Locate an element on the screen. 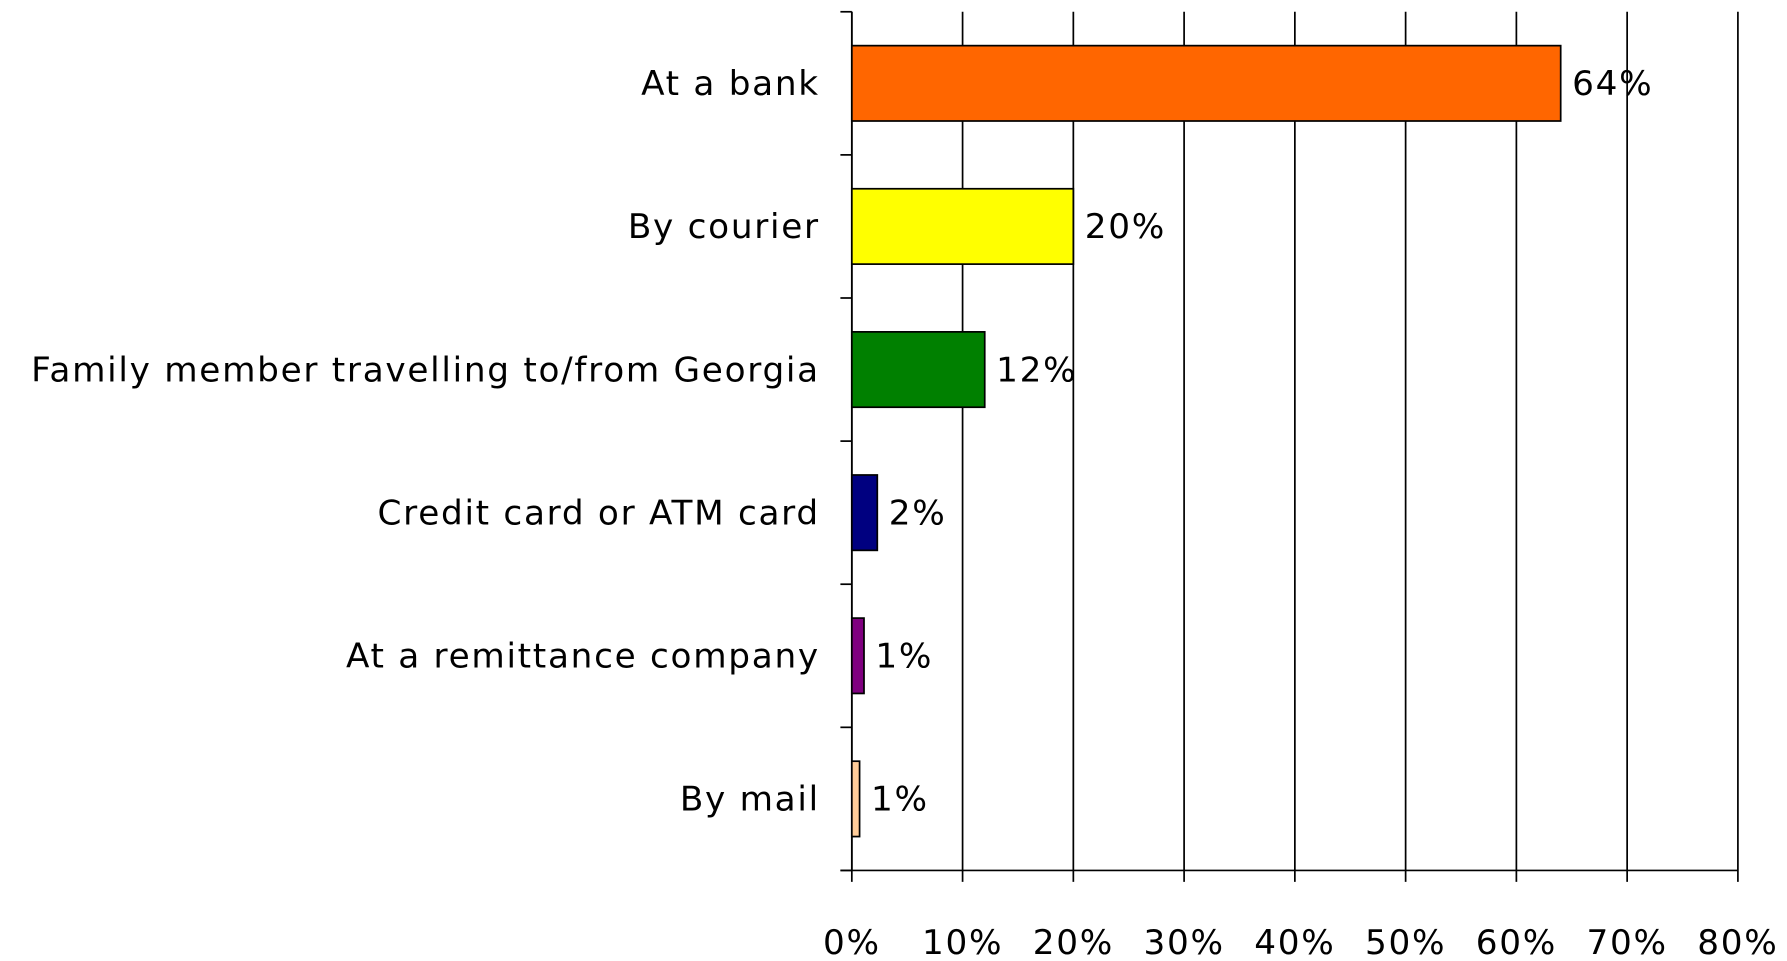 This screenshot has width=1787, height=961. category-label: By mail is located at coordinates (750, 800).